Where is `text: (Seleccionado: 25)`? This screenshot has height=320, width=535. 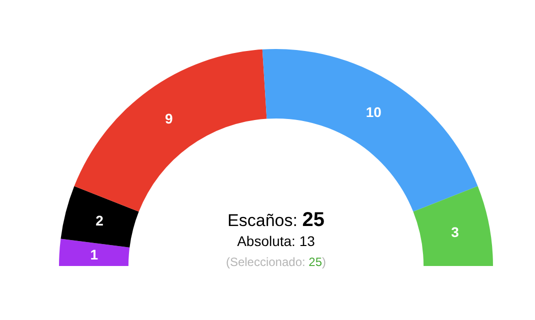 text: (Seleccionado: 25) is located at coordinates (276, 262).